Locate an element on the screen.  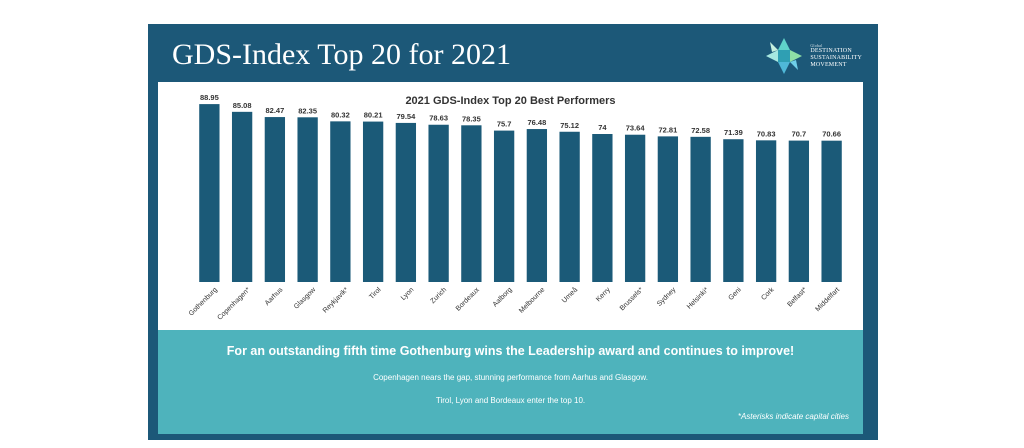
logo-line: MOVEMENT is located at coordinates (828, 65).